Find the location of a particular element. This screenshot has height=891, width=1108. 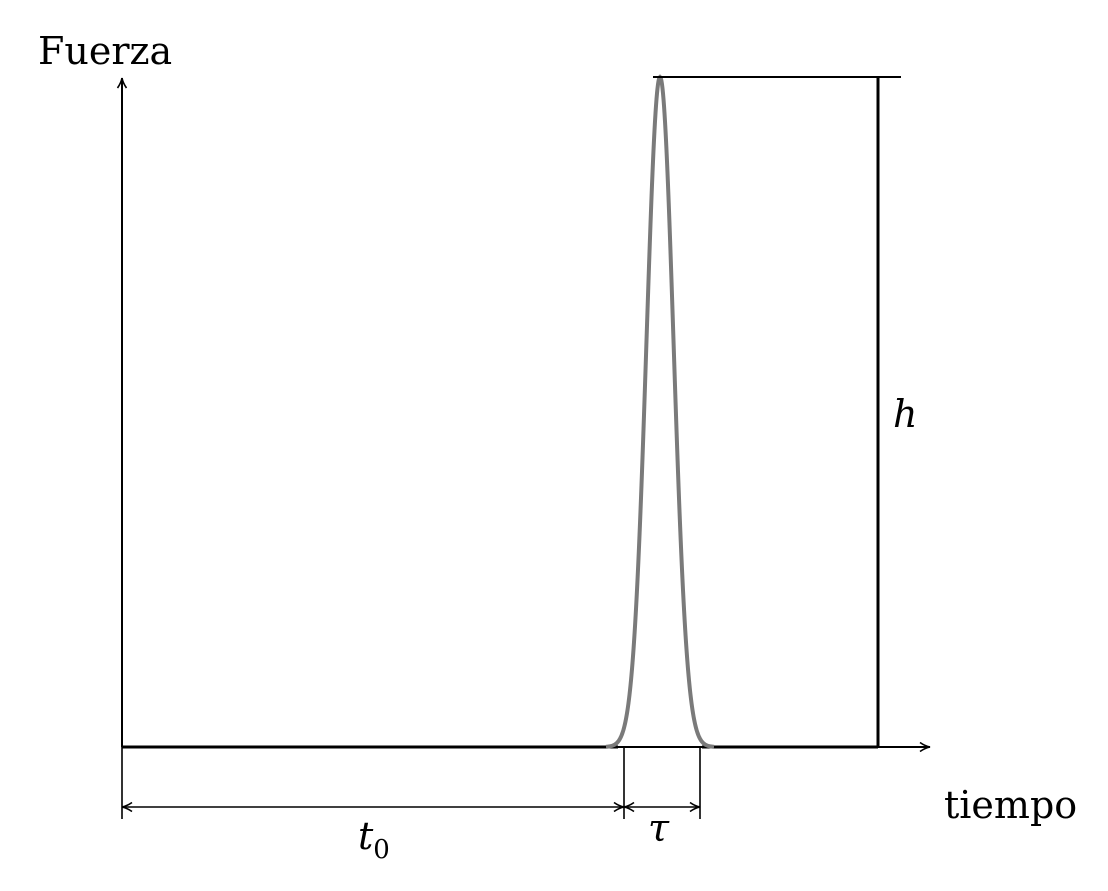

pulse-curve is located at coordinates (660, 411).